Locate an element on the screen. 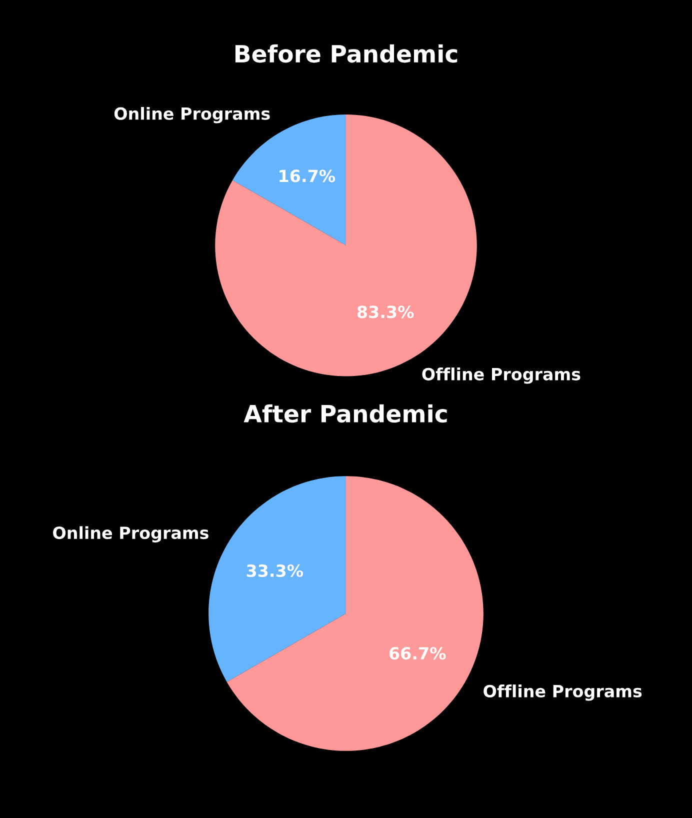  data-label: 83.3% is located at coordinates (385, 312).